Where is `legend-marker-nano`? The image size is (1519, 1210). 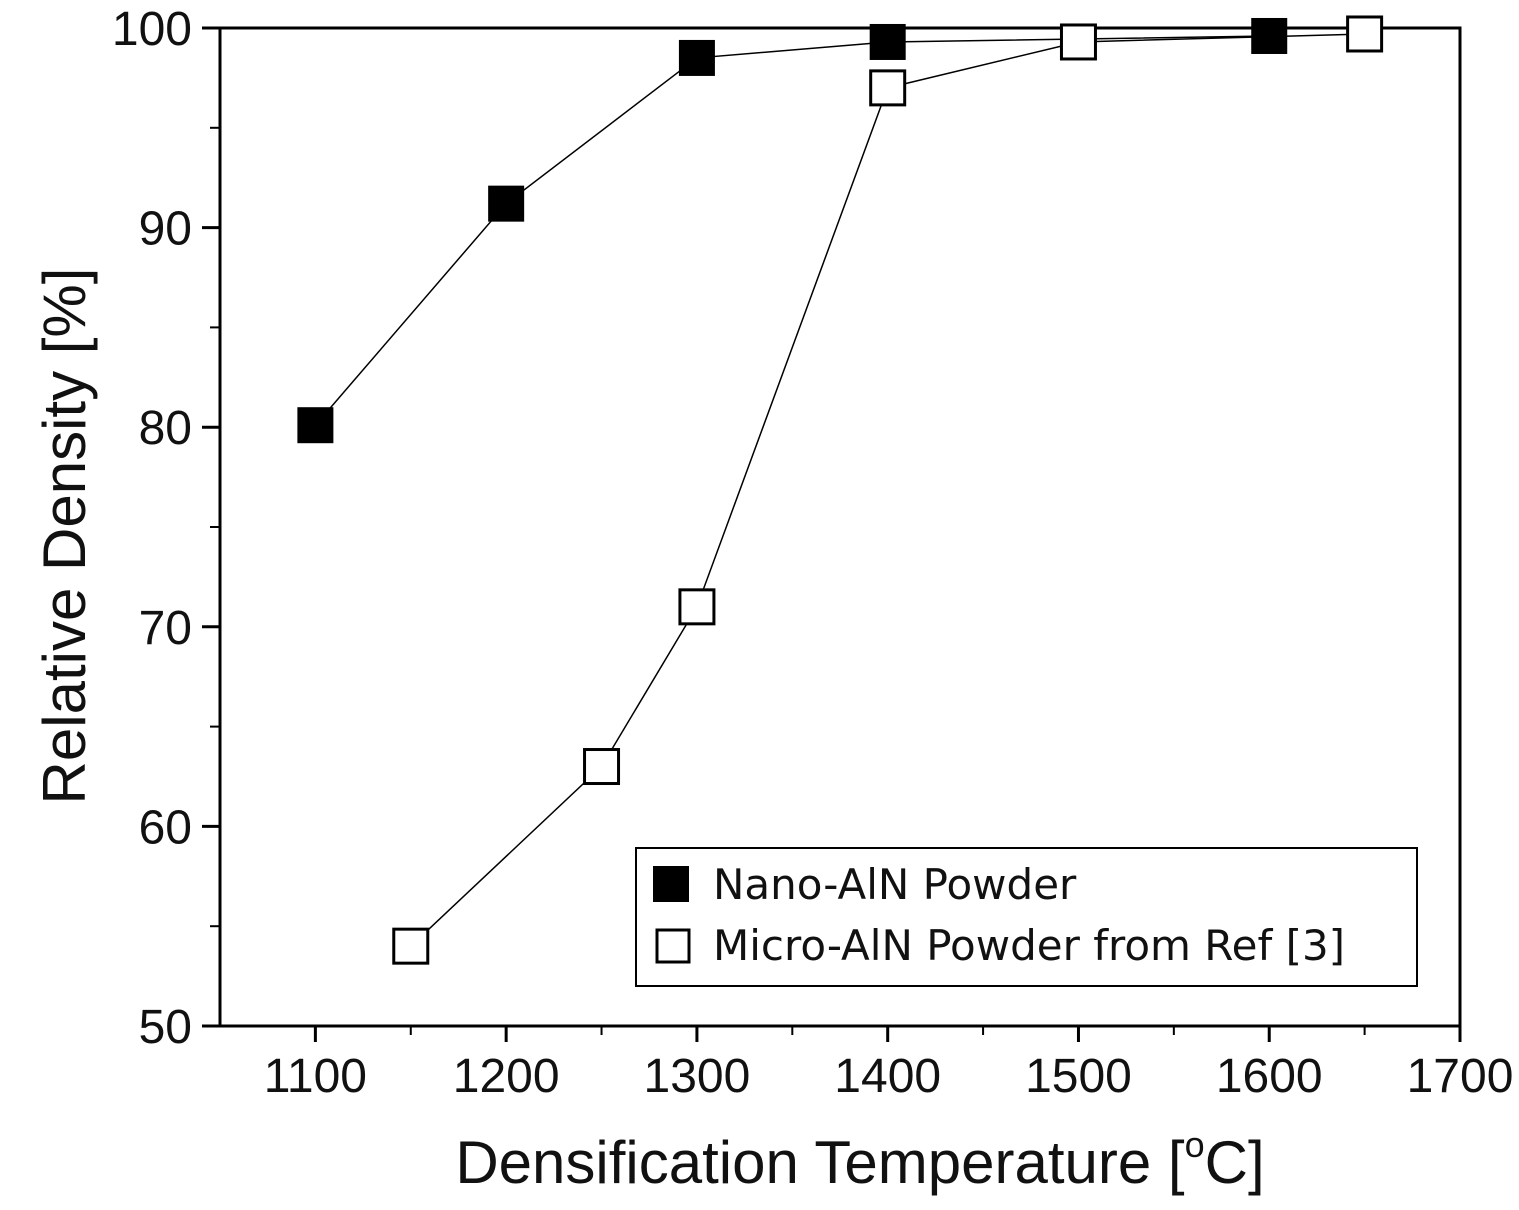 legend-marker-nano is located at coordinates (671, 884).